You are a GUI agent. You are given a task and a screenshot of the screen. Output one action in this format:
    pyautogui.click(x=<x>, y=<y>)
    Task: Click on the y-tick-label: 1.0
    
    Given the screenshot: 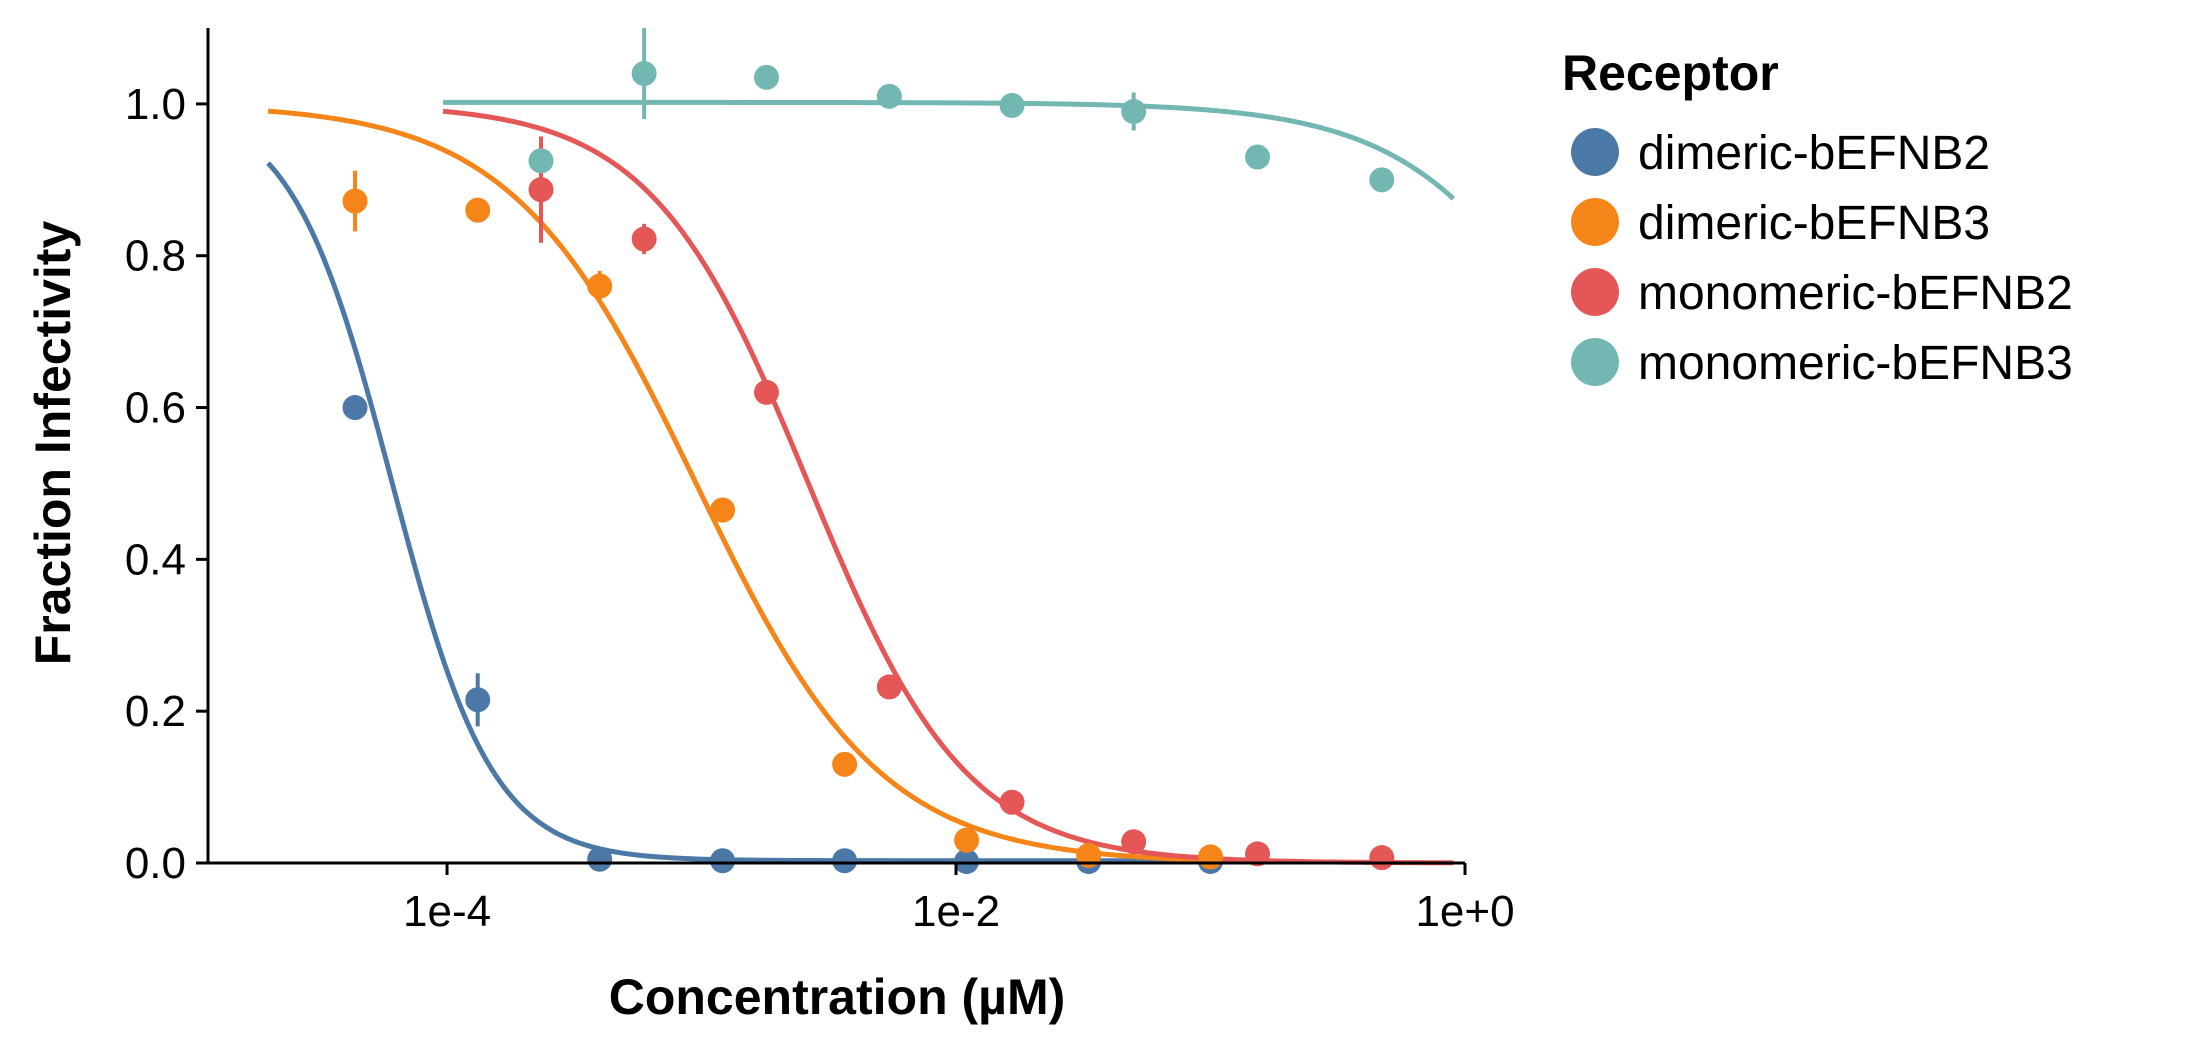 What is the action you would take?
    pyautogui.click(x=155, y=104)
    